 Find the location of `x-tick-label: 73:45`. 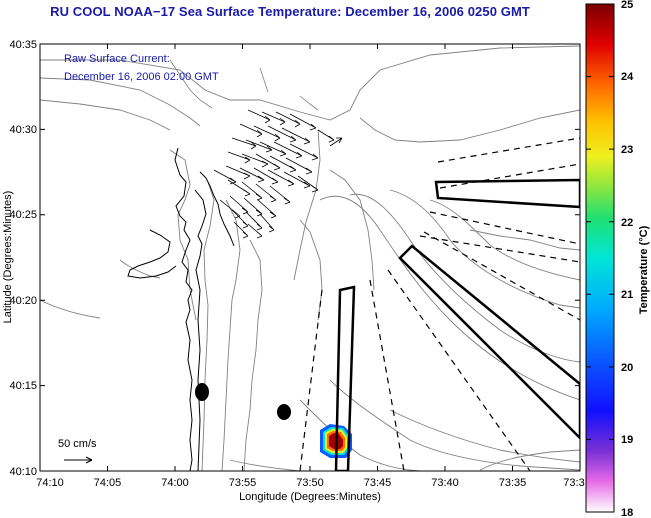

x-tick-label: 73:45 is located at coordinates (378, 483).